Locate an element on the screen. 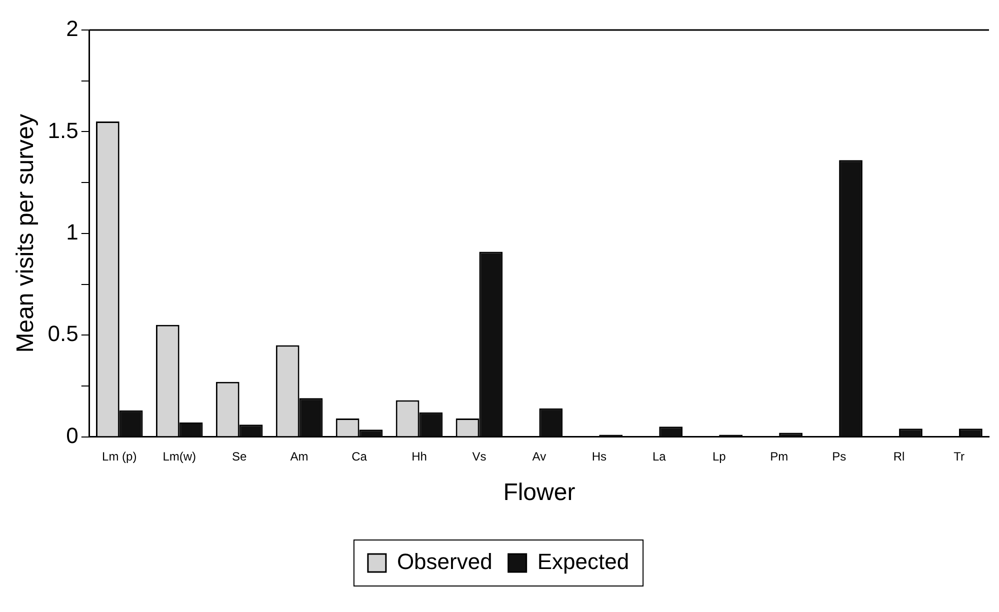 This screenshot has width=999, height=612. x-tick-label: Pm is located at coordinates (779, 456).